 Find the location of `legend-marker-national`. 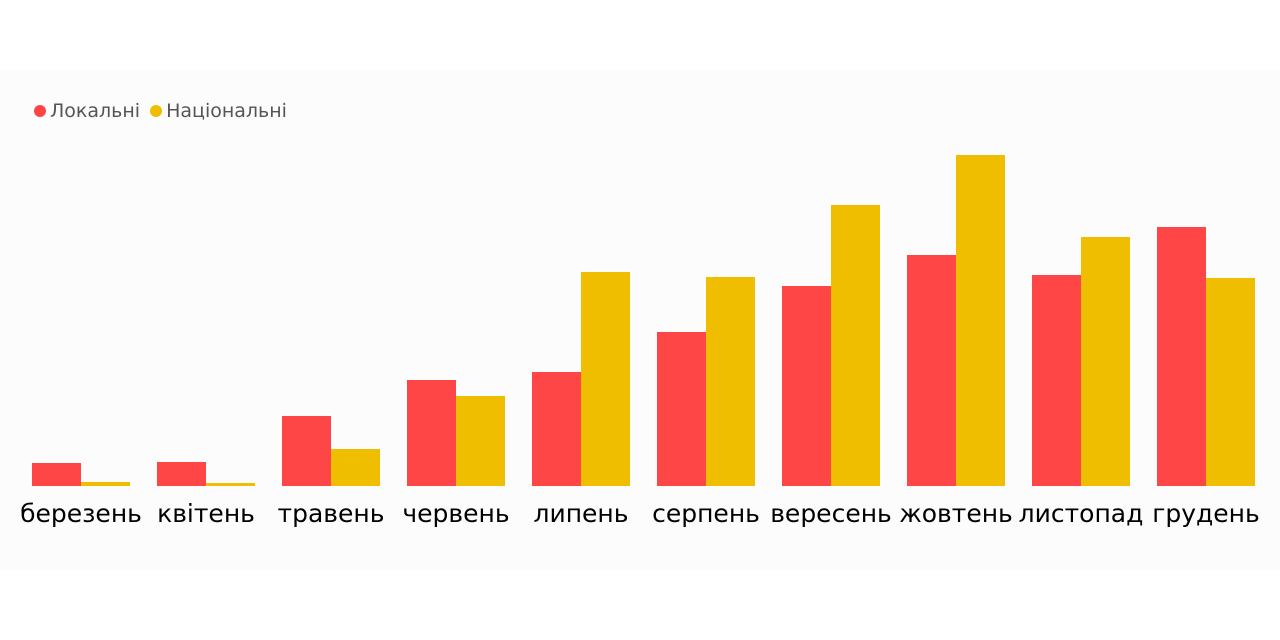

legend-marker-national is located at coordinates (156, 111).